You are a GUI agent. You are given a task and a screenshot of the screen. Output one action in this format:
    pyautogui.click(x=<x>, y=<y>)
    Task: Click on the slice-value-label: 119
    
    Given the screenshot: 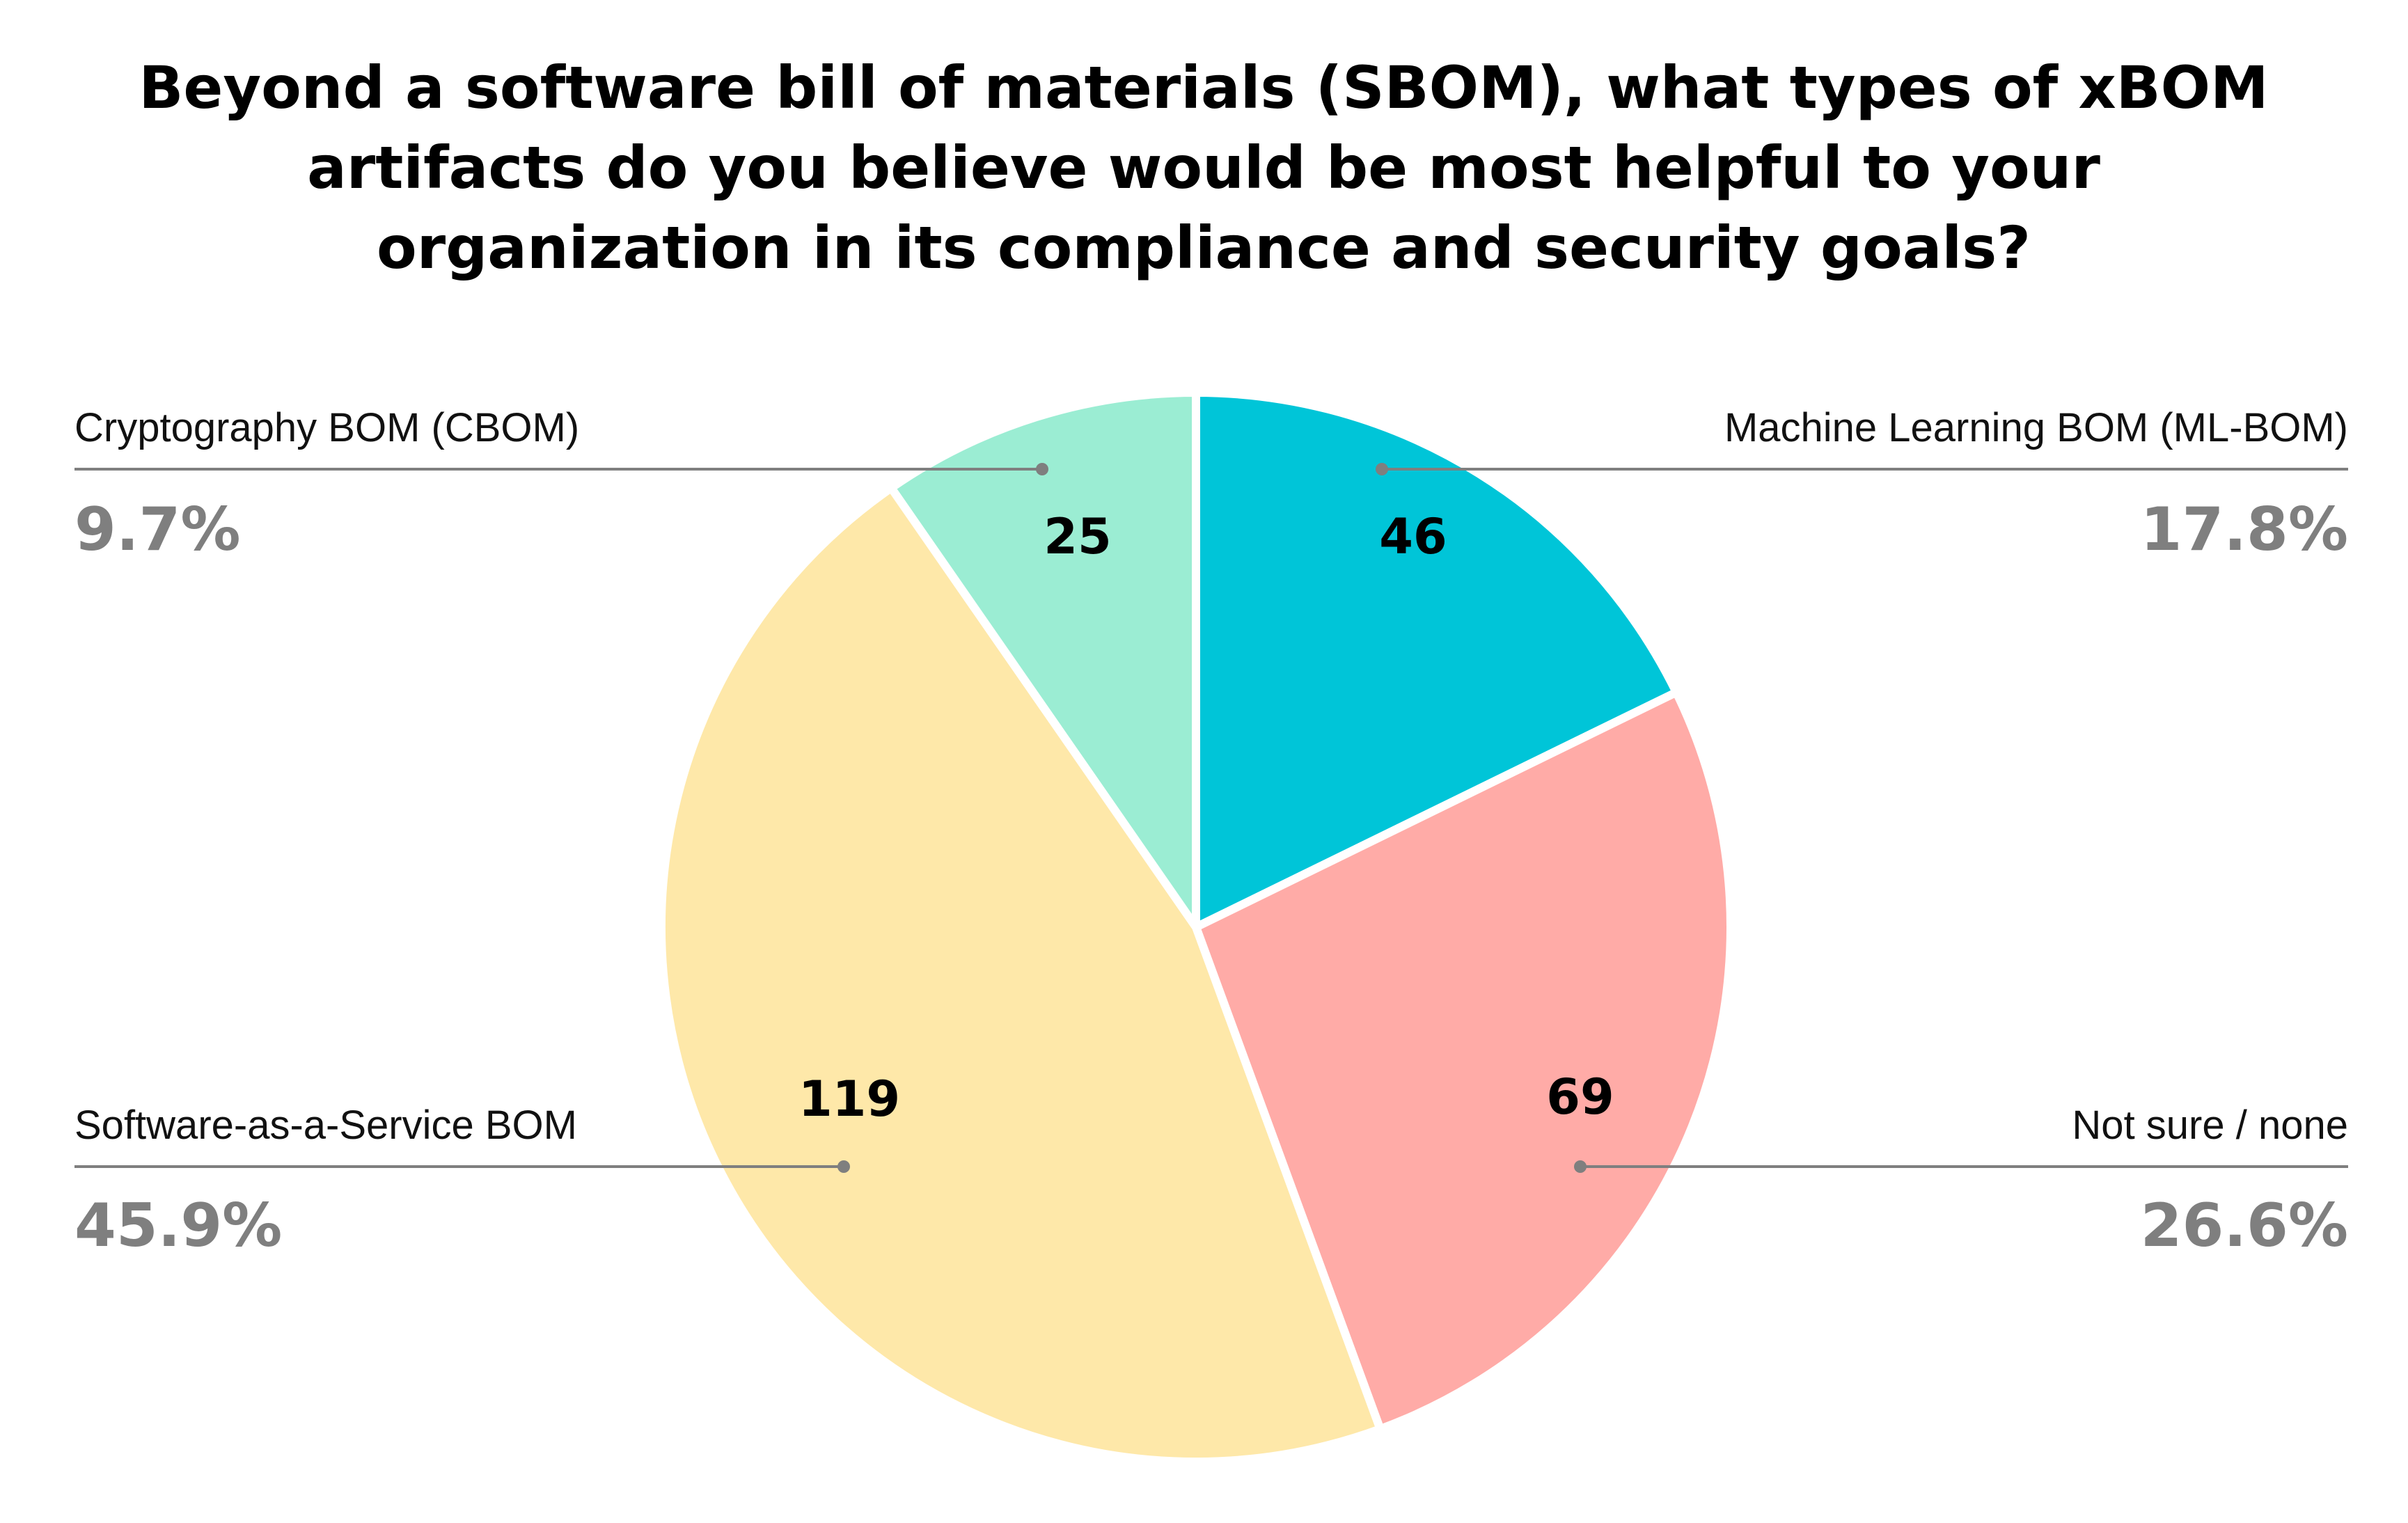 What is the action you would take?
    pyautogui.click(x=849, y=1099)
    